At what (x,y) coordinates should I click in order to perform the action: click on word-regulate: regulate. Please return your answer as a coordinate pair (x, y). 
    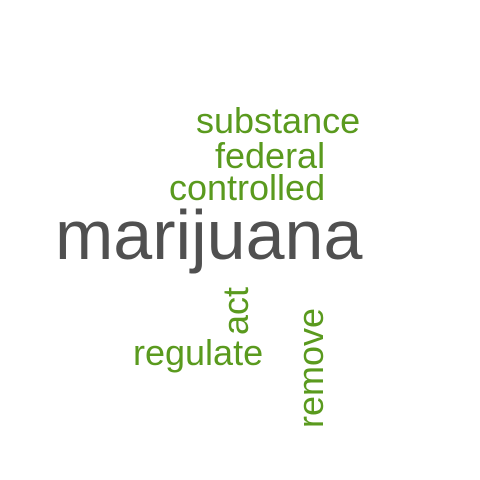
    Looking at the image, I should click on (198, 352).